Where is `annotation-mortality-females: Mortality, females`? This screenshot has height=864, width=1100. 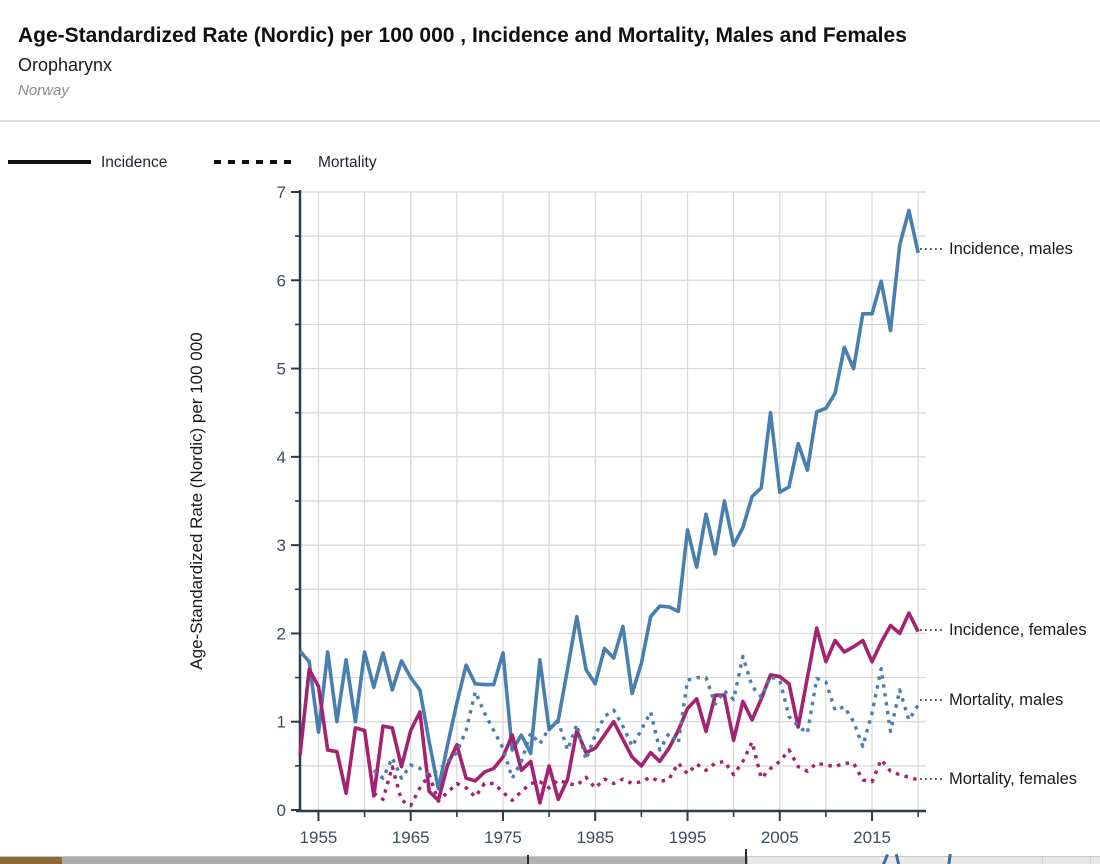 annotation-mortality-females: Mortality, females is located at coordinates (1013, 779).